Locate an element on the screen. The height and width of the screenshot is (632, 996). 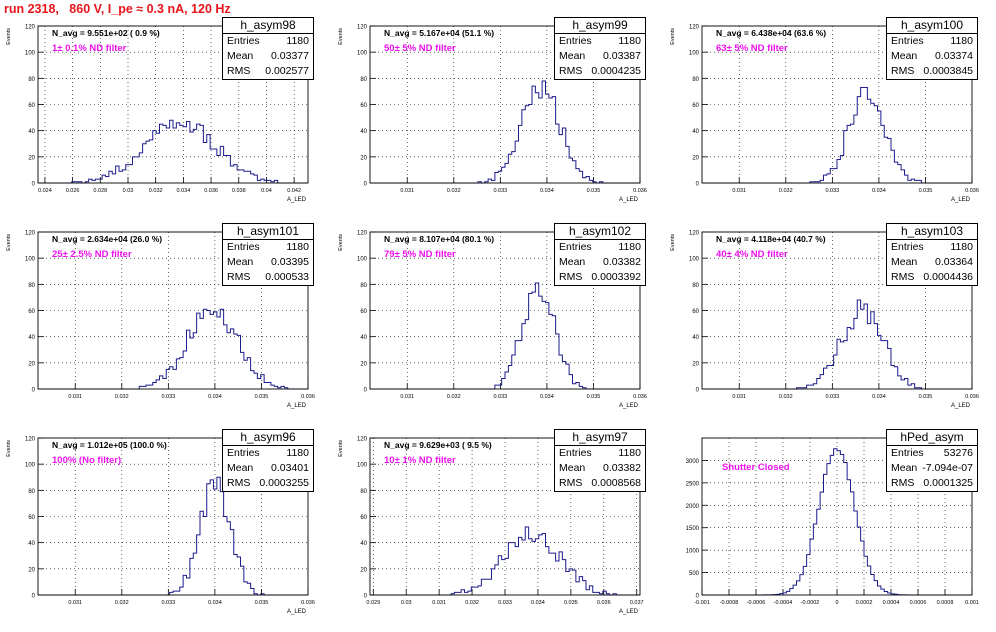
filter-label: 1± 0.1% ND filter is located at coordinates (89, 48).